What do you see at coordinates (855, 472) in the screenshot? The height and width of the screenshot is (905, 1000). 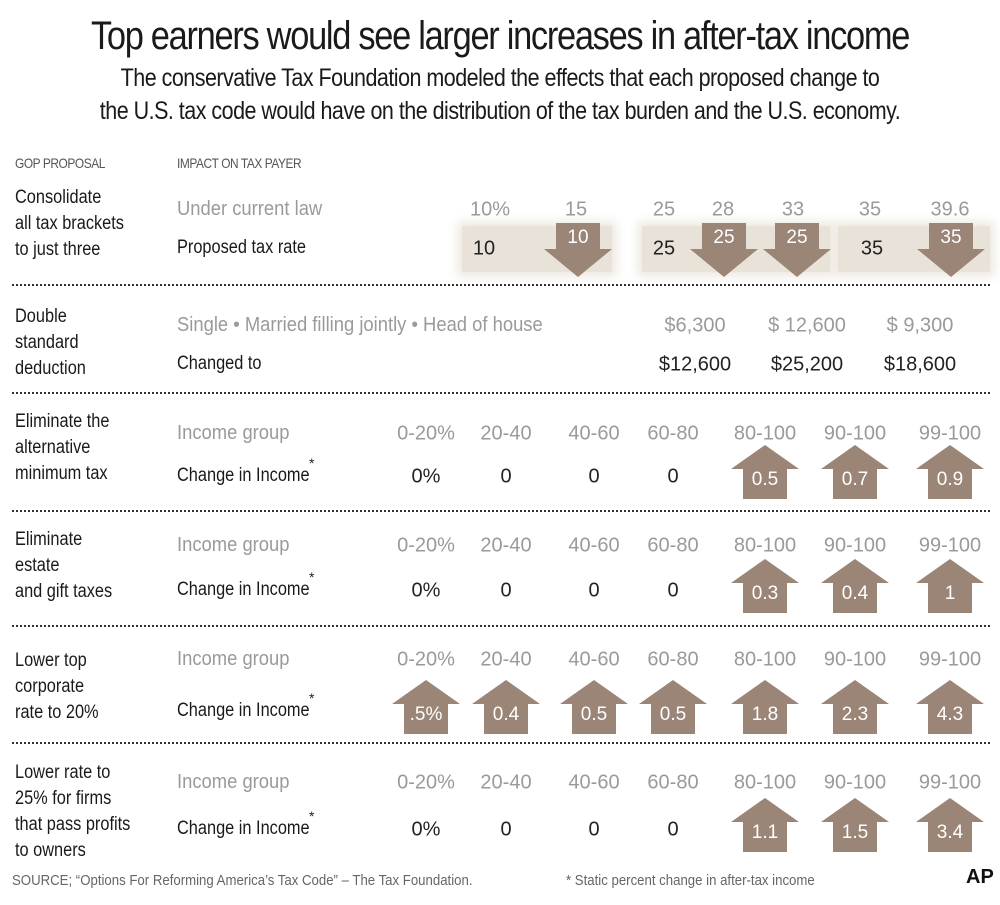 I see `up-arrow-icon: 0.7` at bounding box center [855, 472].